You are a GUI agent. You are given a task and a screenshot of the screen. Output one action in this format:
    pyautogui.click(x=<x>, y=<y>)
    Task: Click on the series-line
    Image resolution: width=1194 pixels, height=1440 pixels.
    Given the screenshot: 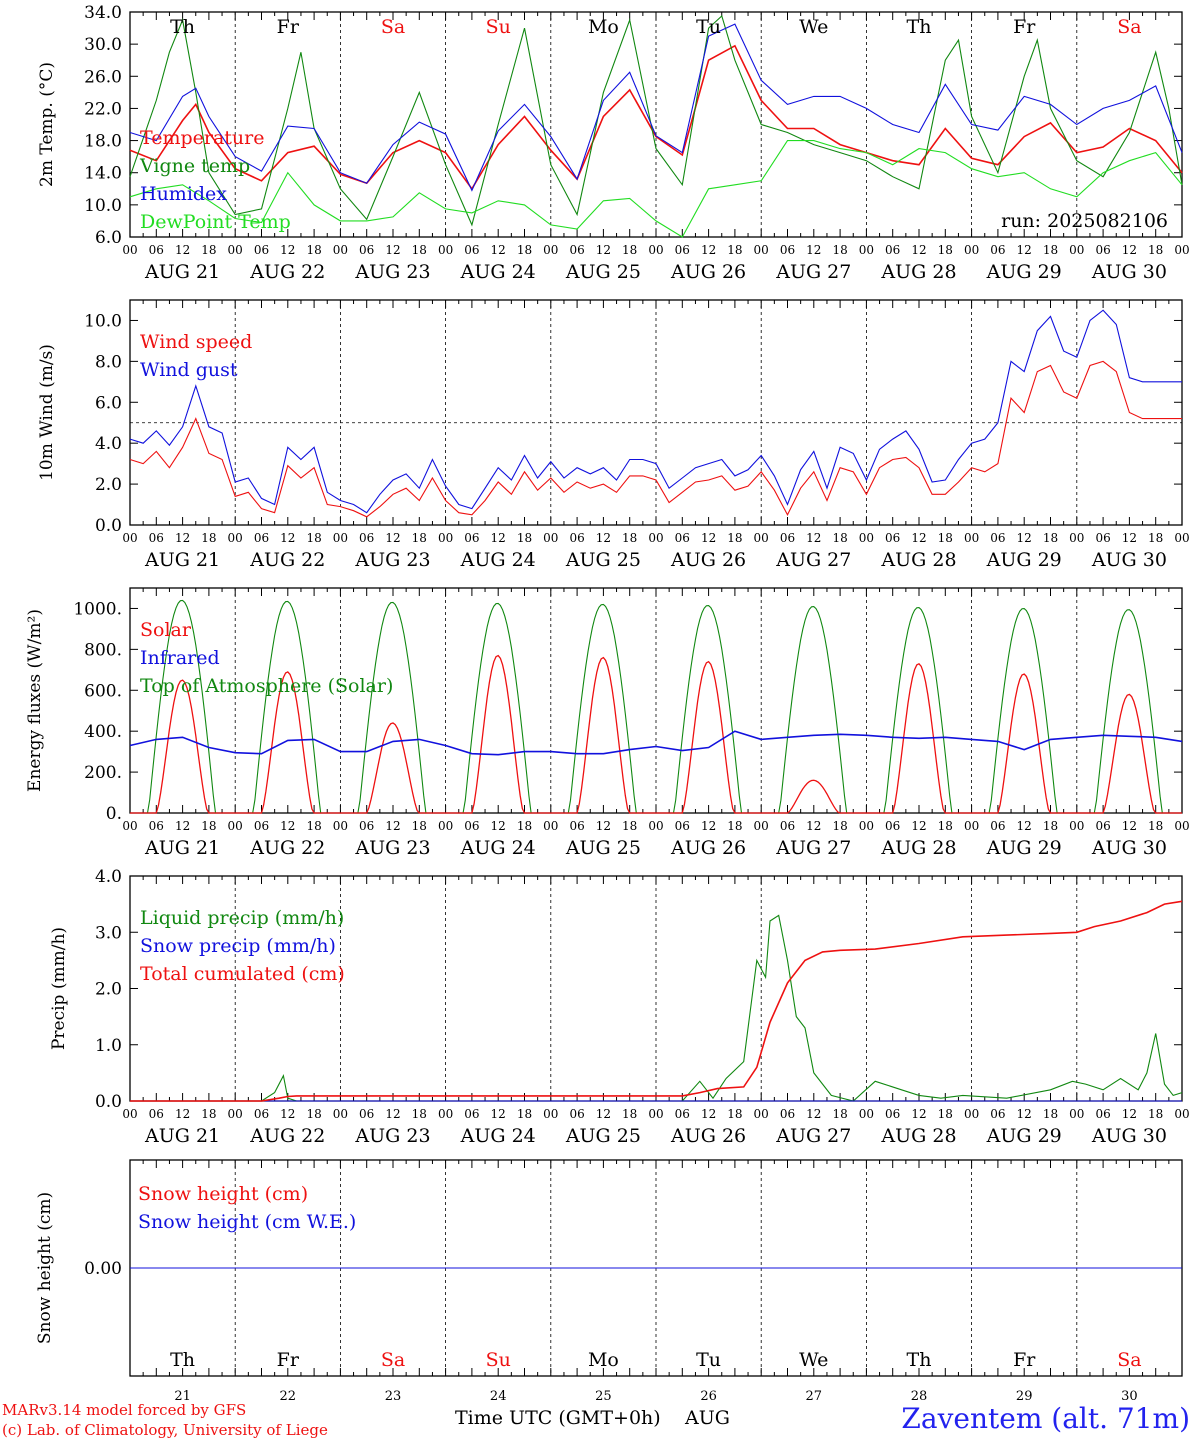 What is the action you would take?
    pyautogui.click(x=656, y=120)
    